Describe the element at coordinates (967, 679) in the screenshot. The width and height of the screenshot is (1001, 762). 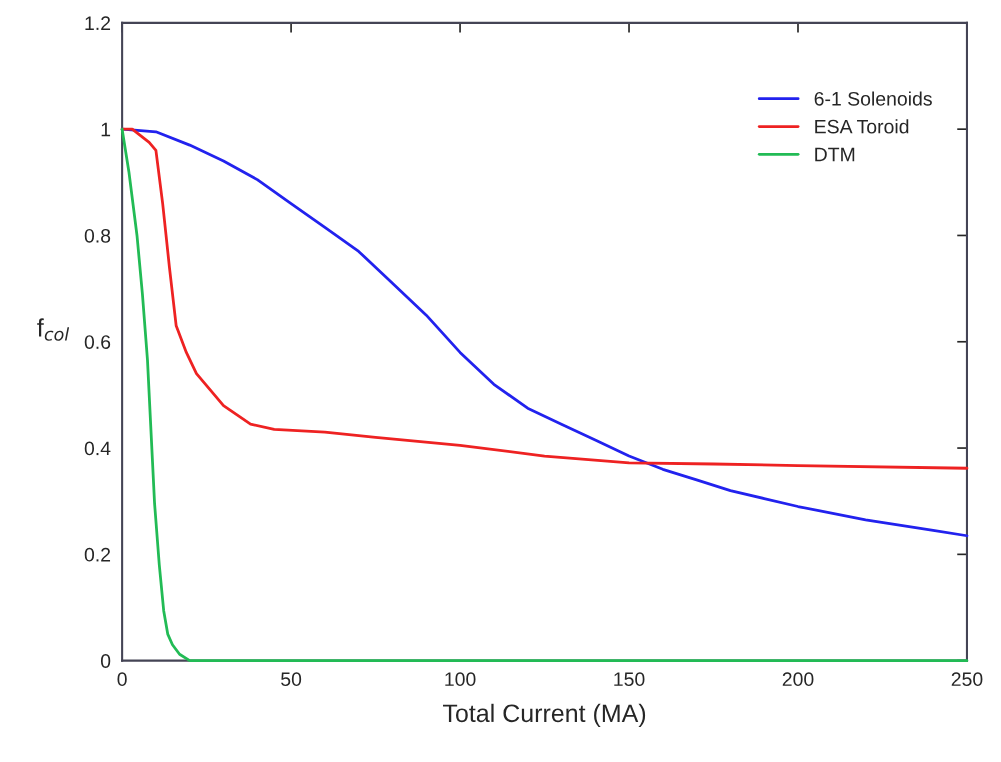
I see `x-tick-label: 250` at that location.